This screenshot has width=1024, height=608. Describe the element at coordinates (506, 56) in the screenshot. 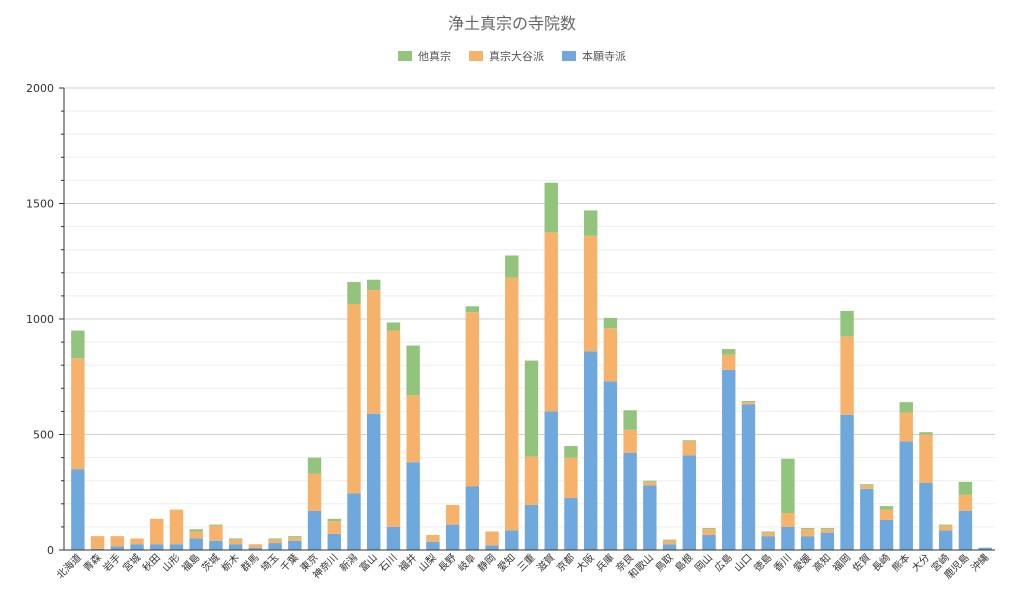

I see `legend-item: 真宗大谷派` at that location.